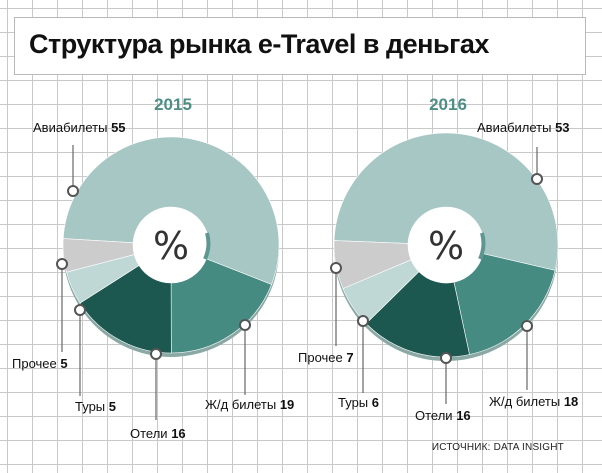  What do you see at coordinates (79, 127) in the screenshot?
I see `data-label-air-tickets: Авиабилеты 55` at bounding box center [79, 127].